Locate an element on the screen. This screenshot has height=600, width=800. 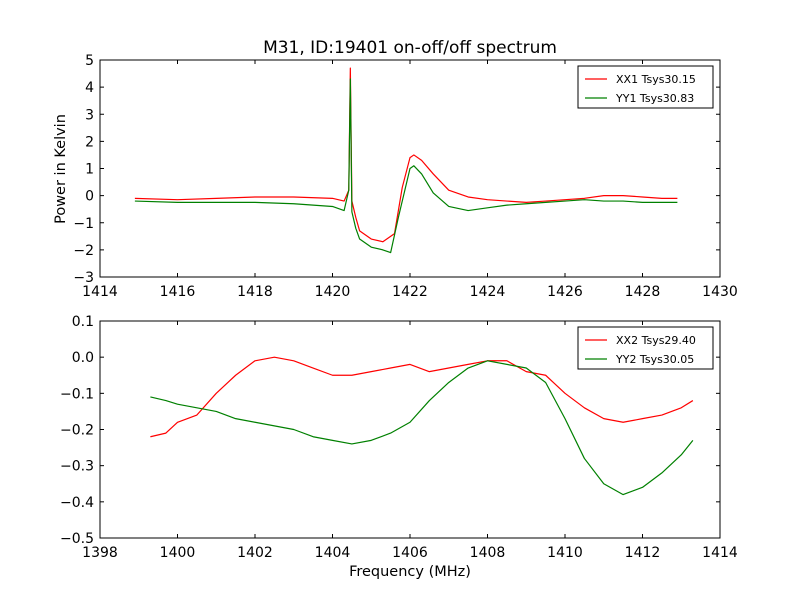
top-x-tick-label: 1426 is located at coordinates (565, 292).